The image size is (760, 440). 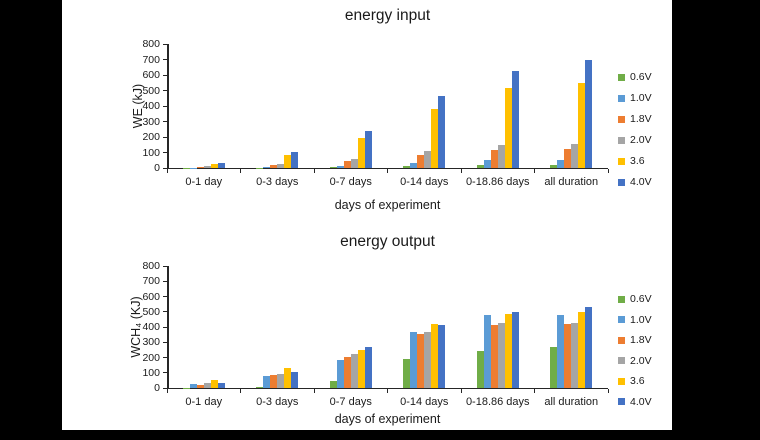 I want to click on y-tick-label: 0, so click(x=157, y=168).